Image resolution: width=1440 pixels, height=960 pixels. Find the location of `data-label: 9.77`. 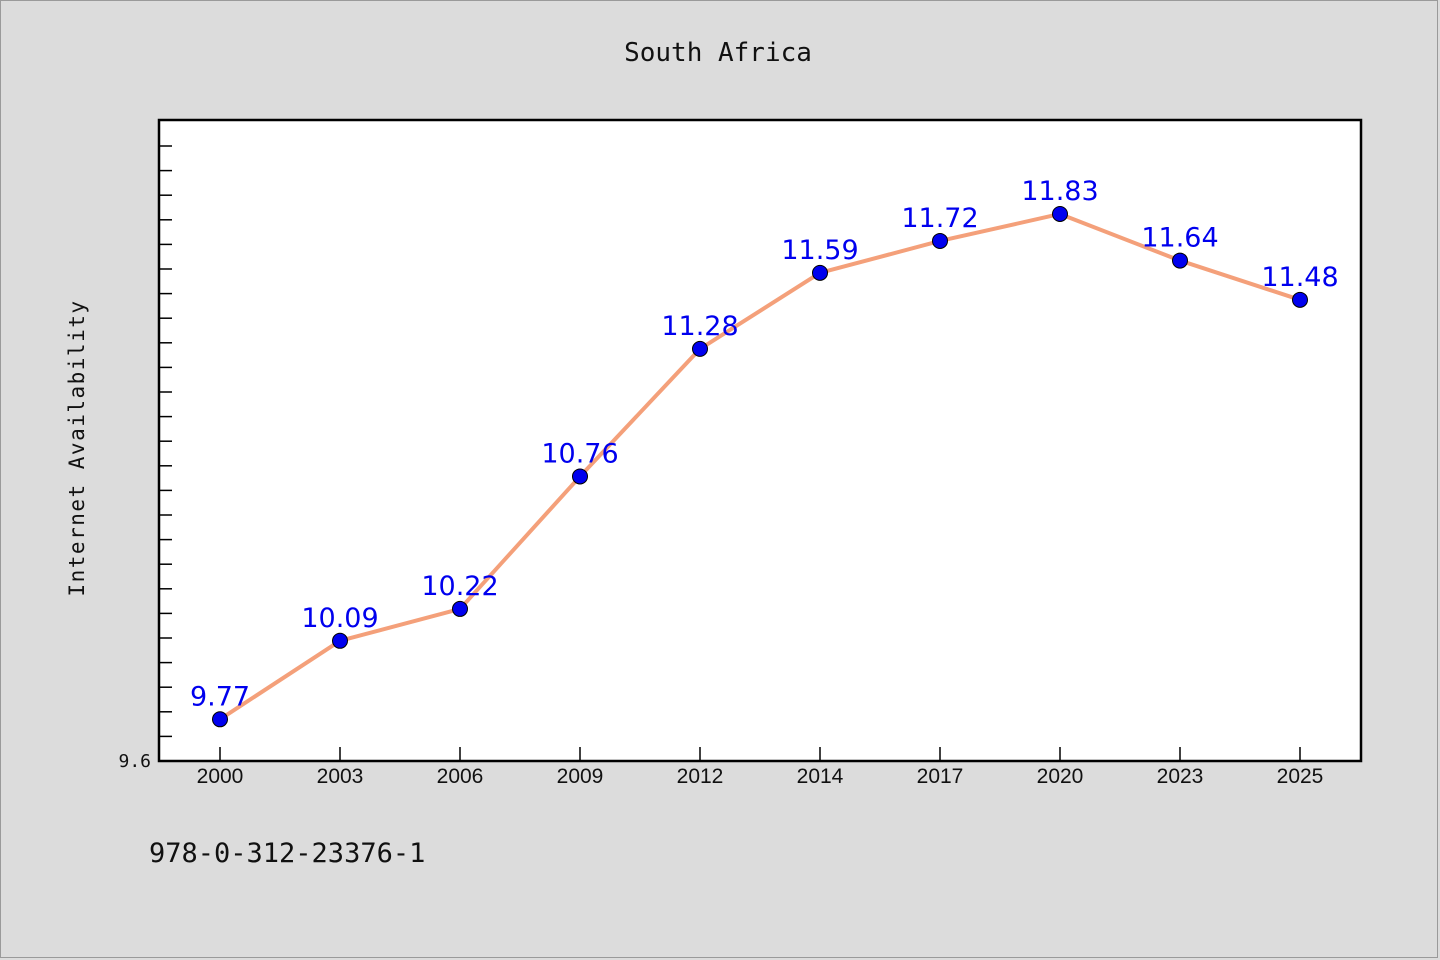

data-label: 9.77 is located at coordinates (220, 696).